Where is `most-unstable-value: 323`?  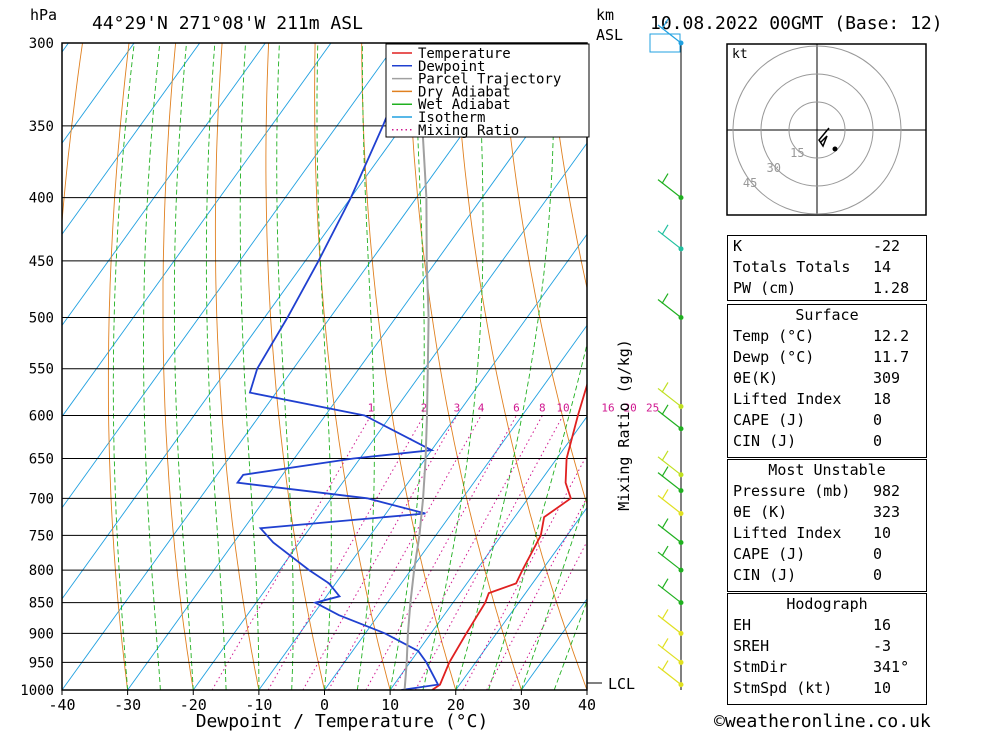
most-unstable-value: 323 is located at coordinates (887, 512).